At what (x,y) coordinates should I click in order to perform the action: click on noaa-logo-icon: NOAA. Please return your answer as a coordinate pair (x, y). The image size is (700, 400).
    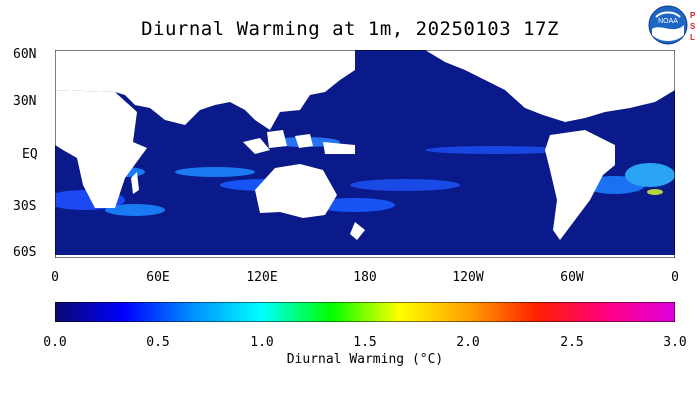
    Looking at the image, I should click on (668, 25).